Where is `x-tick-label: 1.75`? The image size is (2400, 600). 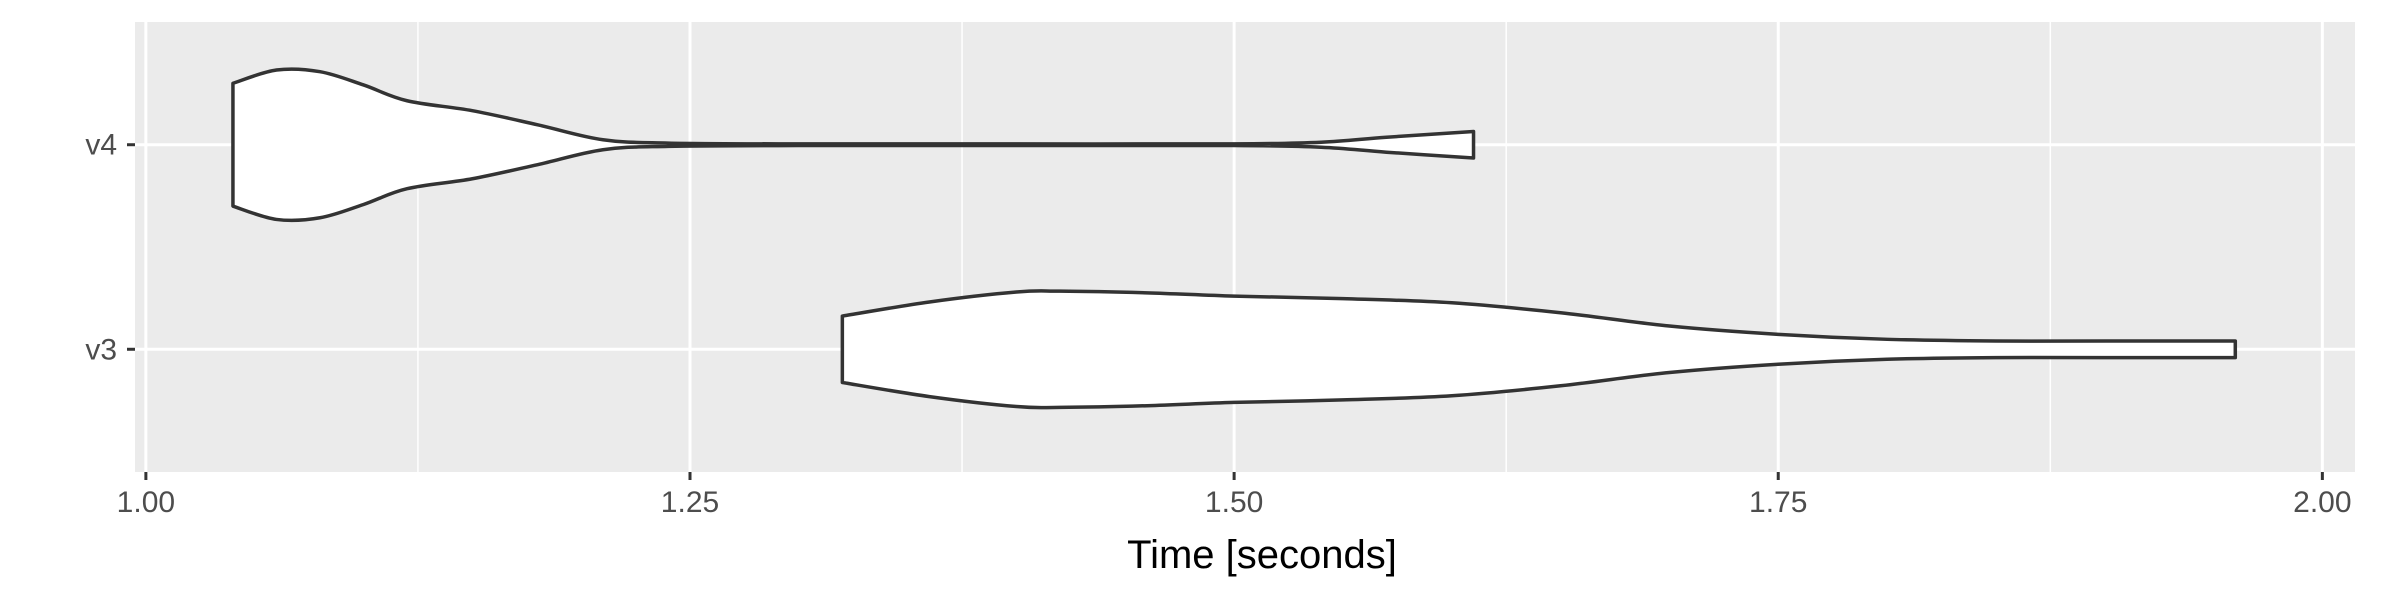 x-tick-label: 1.75 is located at coordinates (1778, 502).